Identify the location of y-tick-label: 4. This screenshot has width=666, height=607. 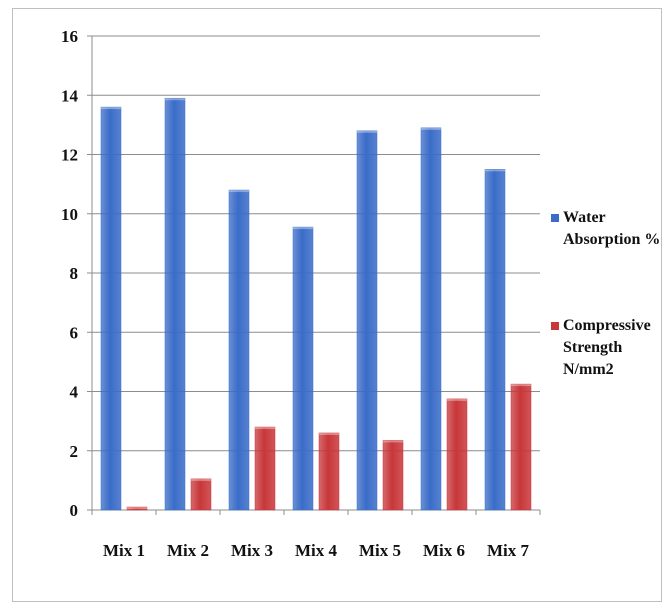
(74, 392).